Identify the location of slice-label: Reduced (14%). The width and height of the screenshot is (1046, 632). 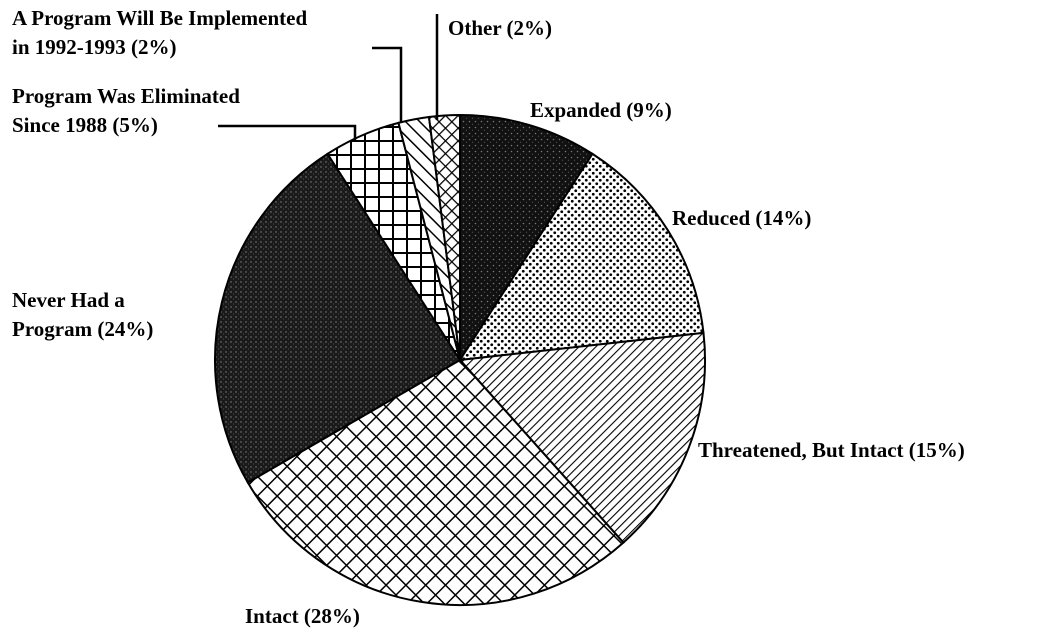
(741, 218).